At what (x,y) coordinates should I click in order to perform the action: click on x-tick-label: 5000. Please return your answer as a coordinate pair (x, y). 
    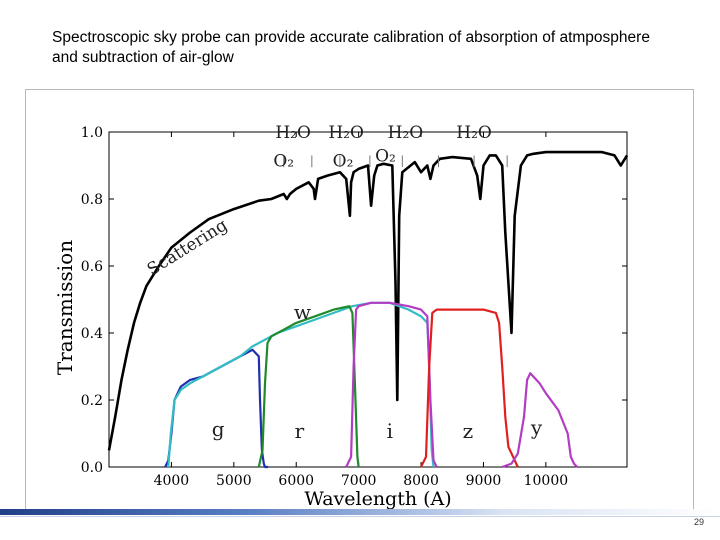
    Looking at the image, I should click on (234, 481).